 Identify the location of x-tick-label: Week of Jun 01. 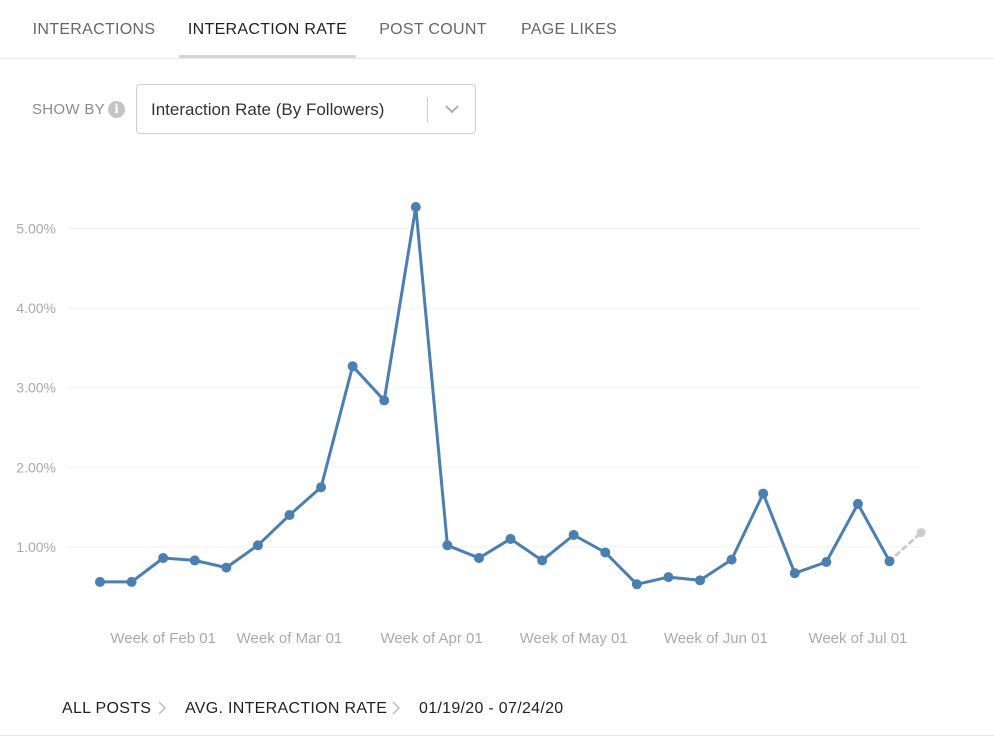
(716, 638).